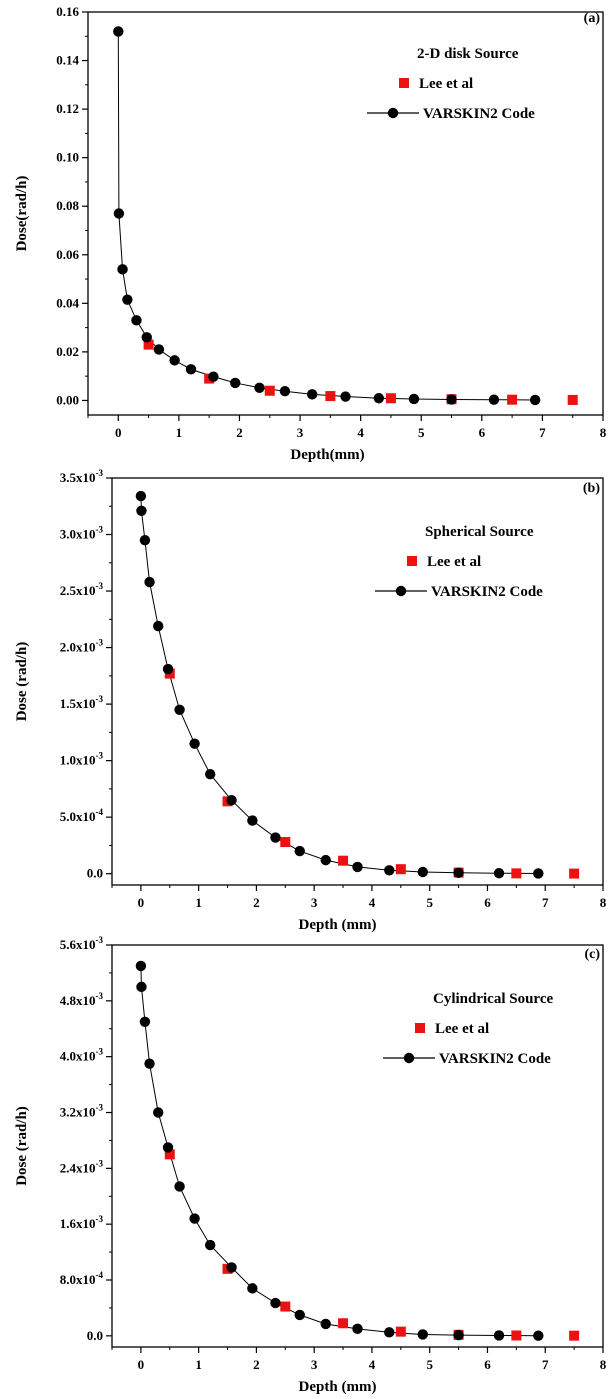 This screenshot has width=610, height=1399. Describe the element at coordinates (82, 1222) in the screenshot. I see `y-tick-label: 1.6x10⁻³` at that location.